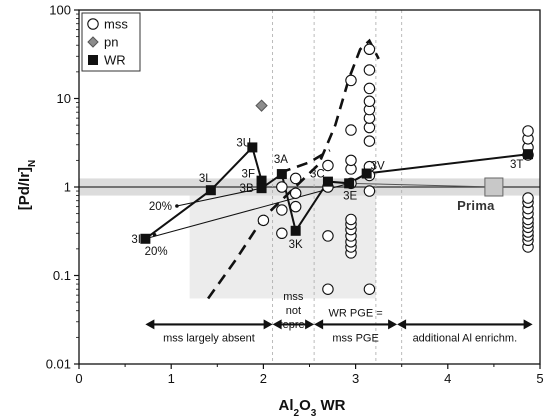 This screenshot has width=550, height=419. Describe the element at coordinates (494, 187) in the screenshot. I see `prima-point` at that location.